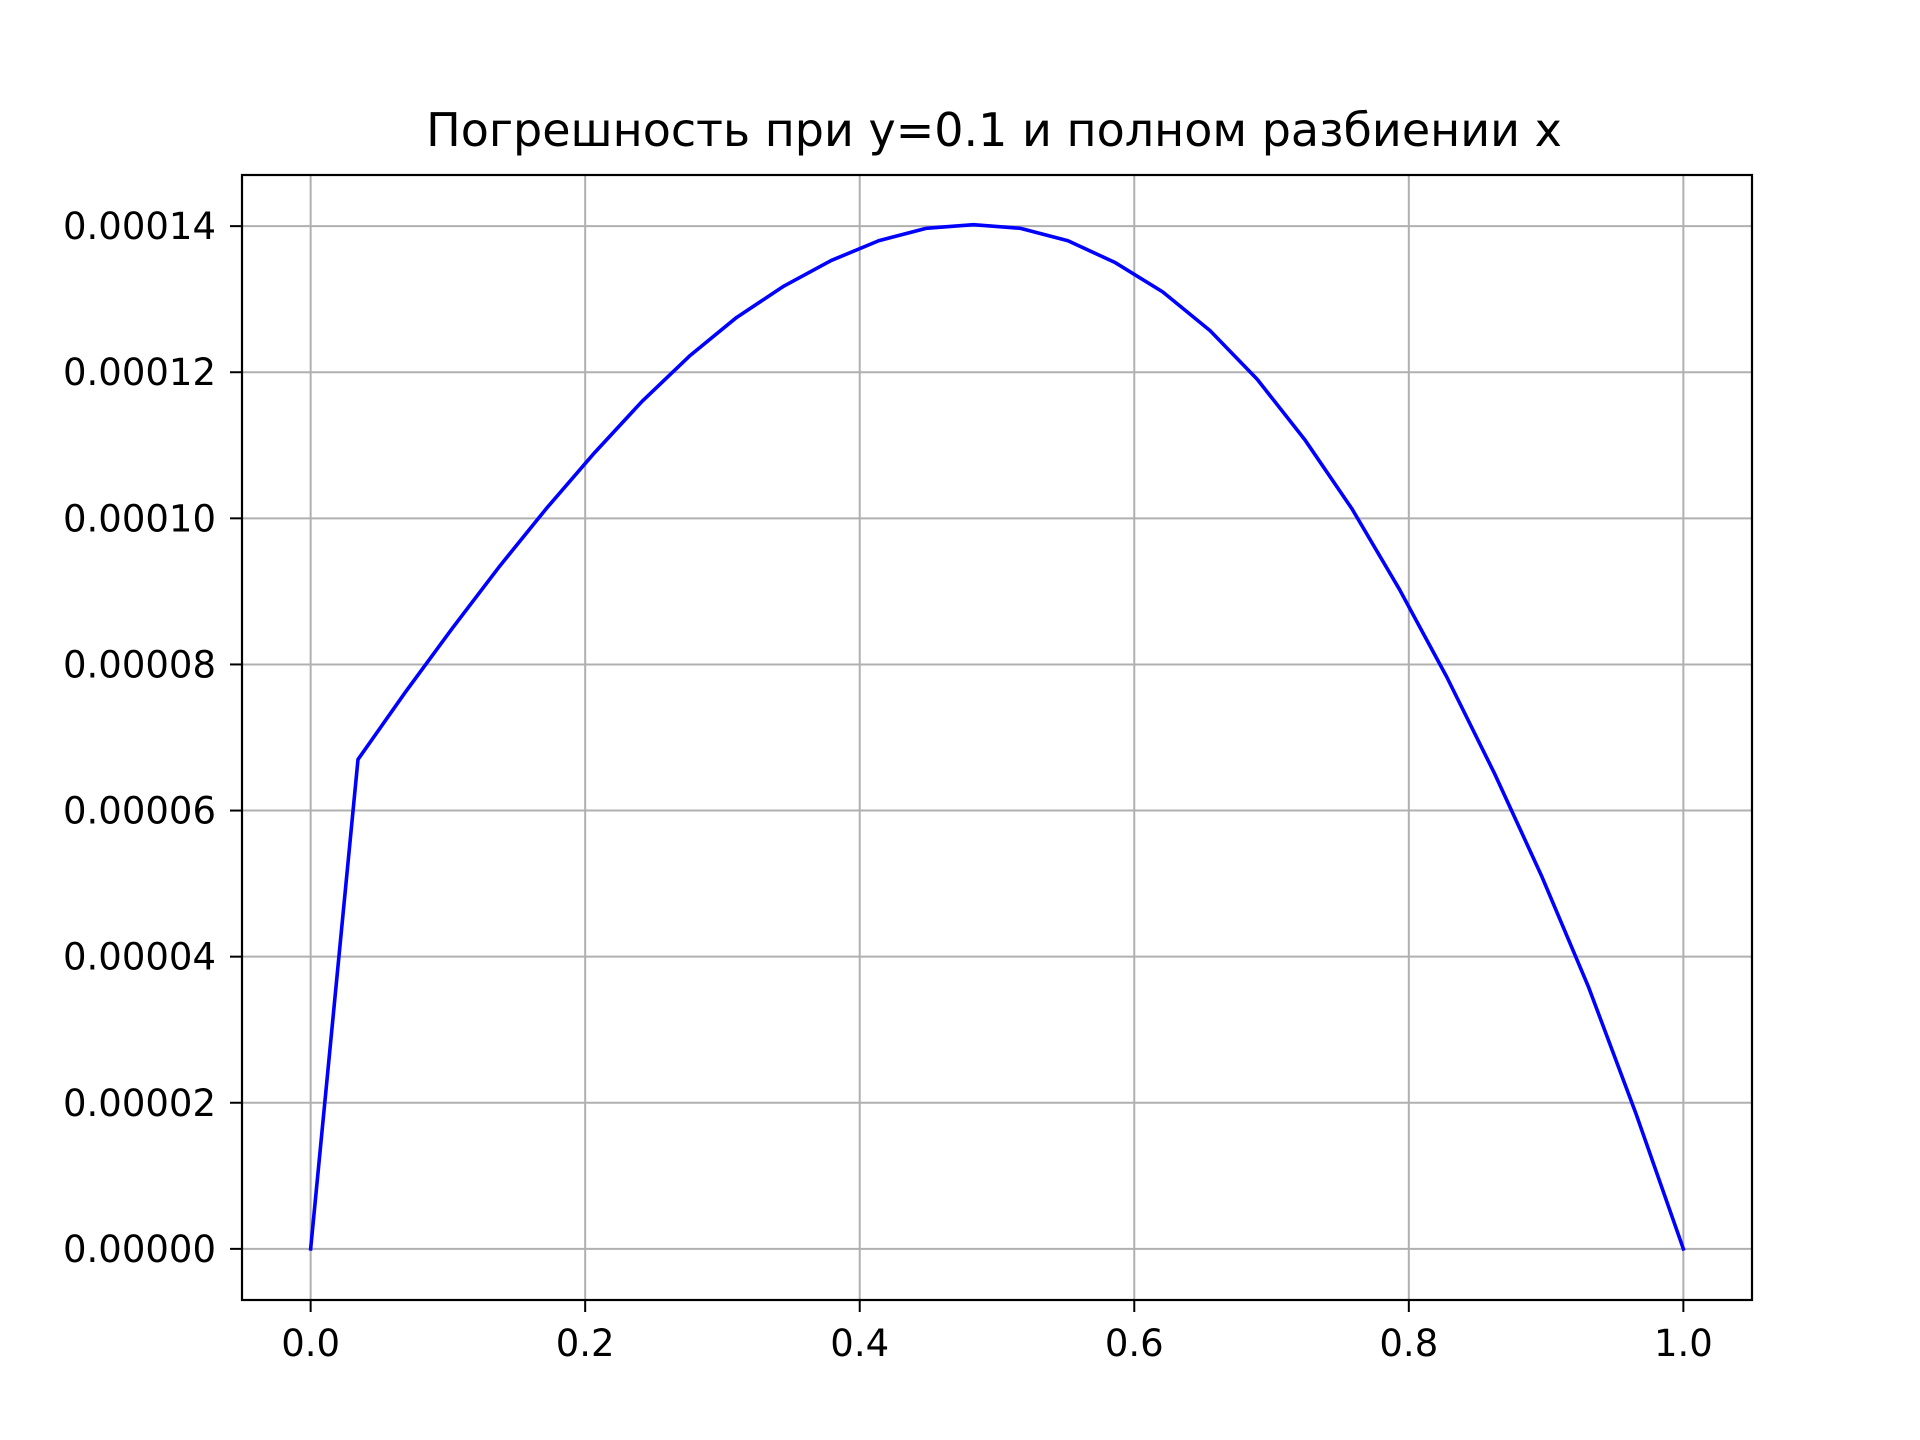 The height and width of the screenshot is (1440, 1920). I want to click on x-tick-label: 0.0, so click(310, 1343).